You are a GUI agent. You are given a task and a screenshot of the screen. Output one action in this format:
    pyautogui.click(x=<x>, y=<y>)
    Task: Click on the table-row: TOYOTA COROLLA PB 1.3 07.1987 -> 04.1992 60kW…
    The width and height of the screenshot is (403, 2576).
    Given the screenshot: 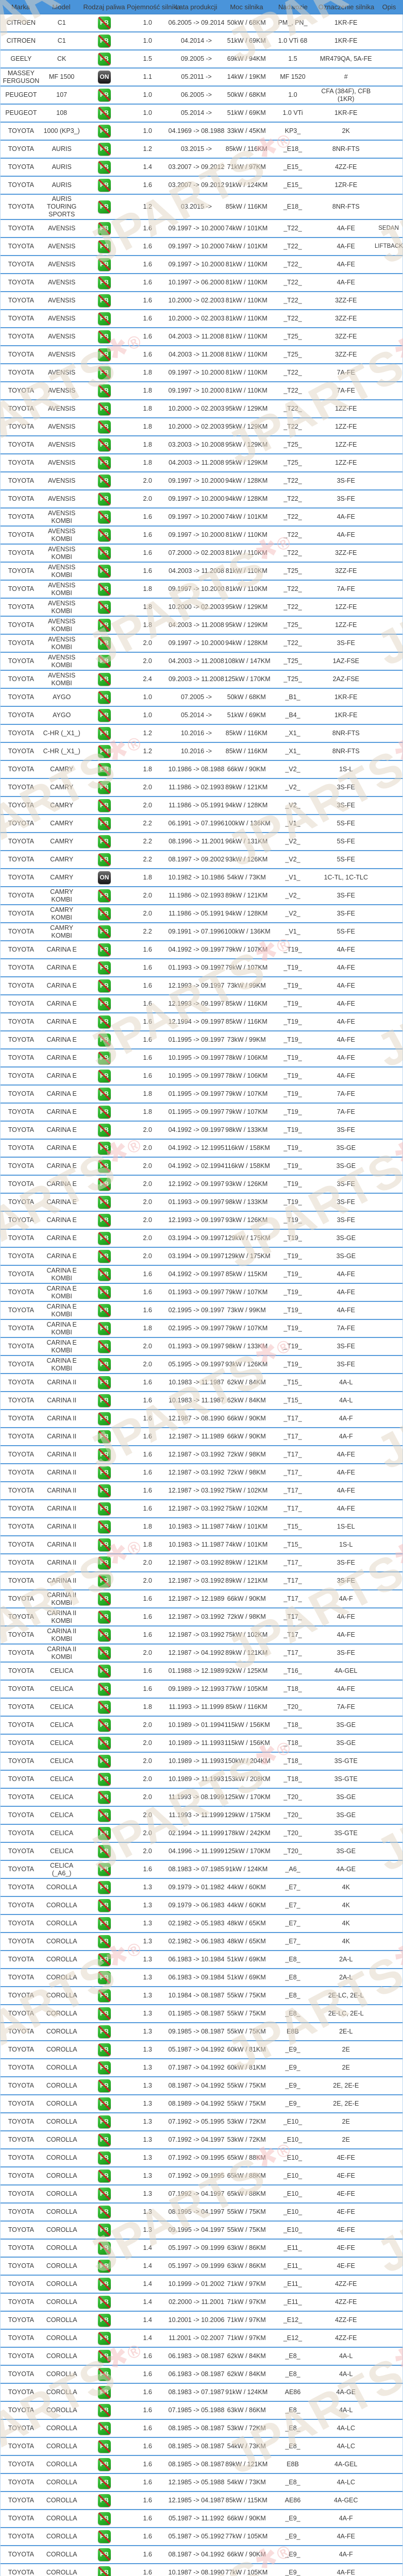 What is the action you would take?
    pyautogui.click(x=202, y=2068)
    